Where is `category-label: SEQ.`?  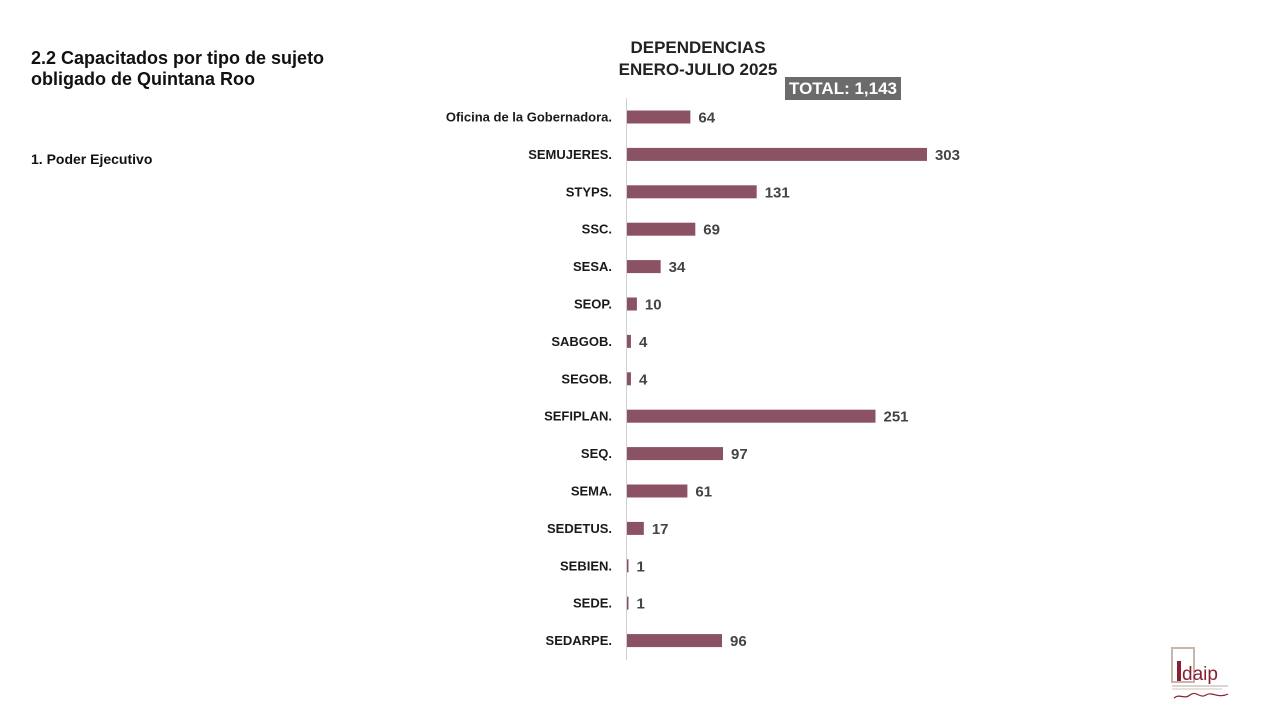
category-label: SEQ. is located at coordinates (596, 453).